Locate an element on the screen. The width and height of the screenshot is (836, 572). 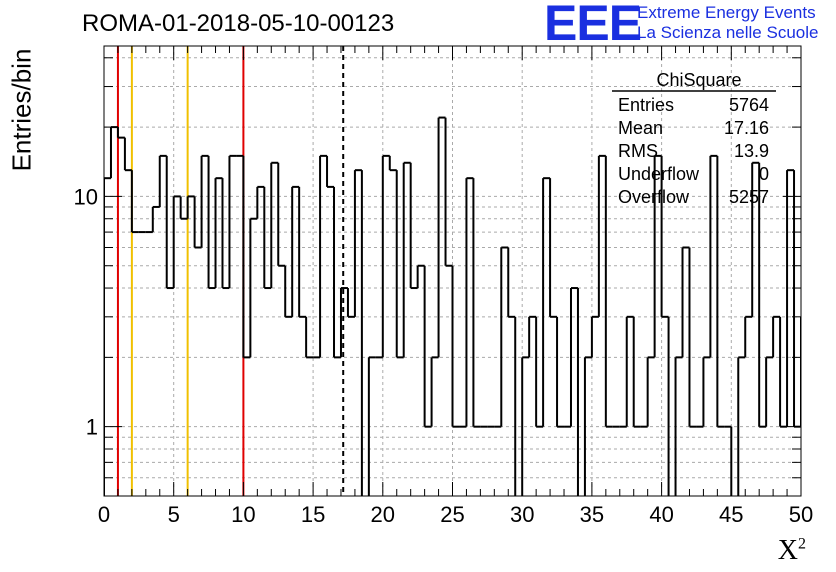
x-tick-label: 25 is located at coordinates (452, 514).